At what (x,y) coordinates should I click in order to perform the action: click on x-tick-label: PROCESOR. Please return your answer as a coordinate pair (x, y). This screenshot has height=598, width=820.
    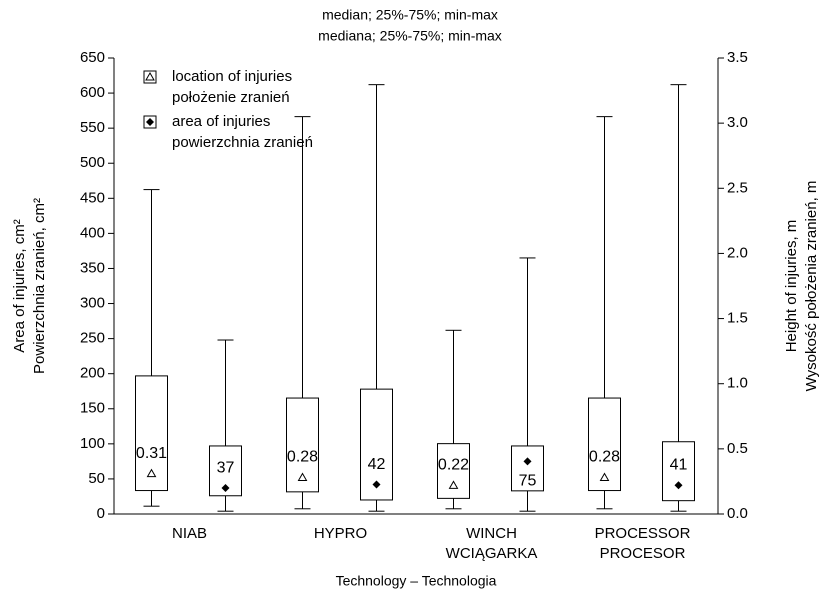
    Looking at the image, I should click on (643, 553).